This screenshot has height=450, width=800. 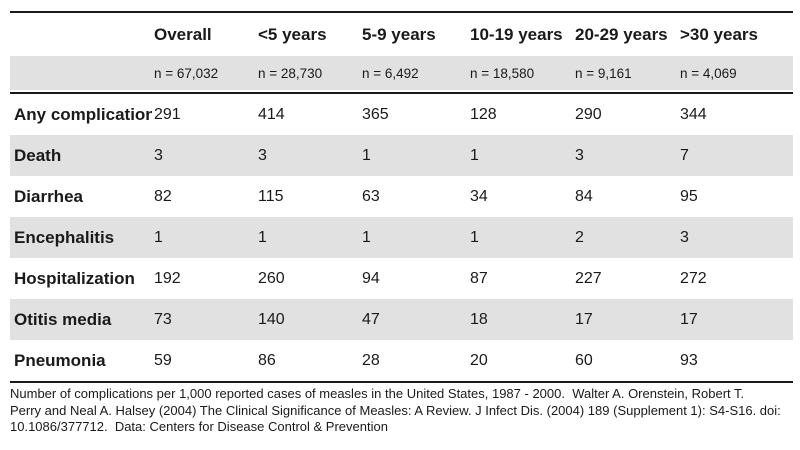 What do you see at coordinates (167, 278) in the screenshot?
I see `data-cell: 192` at bounding box center [167, 278].